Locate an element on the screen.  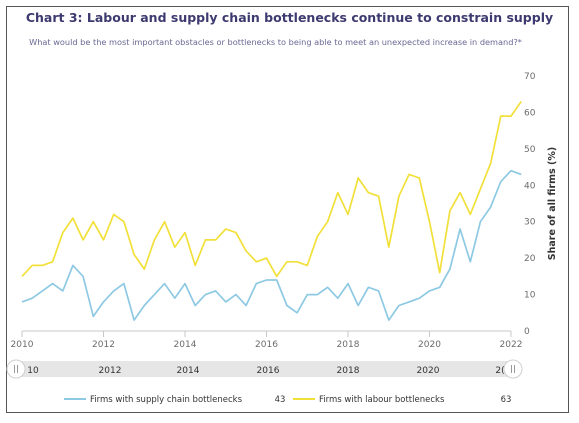
navigator-label: 2020 is located at coordinates (428, 371).